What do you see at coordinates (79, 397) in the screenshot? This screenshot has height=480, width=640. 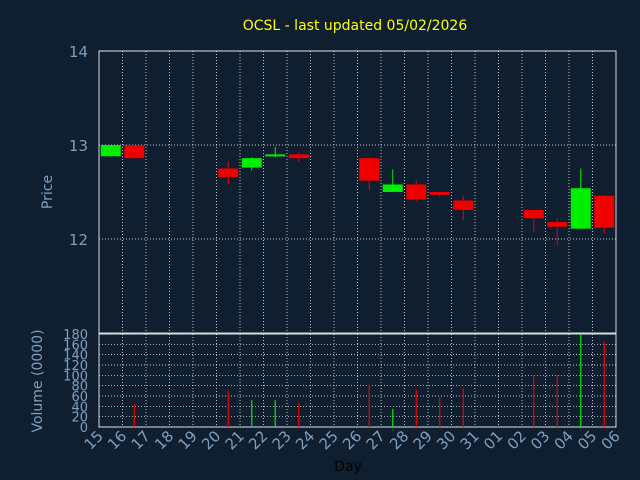 I see `volume-tick-label: 60` at bounding box center [79, 397].